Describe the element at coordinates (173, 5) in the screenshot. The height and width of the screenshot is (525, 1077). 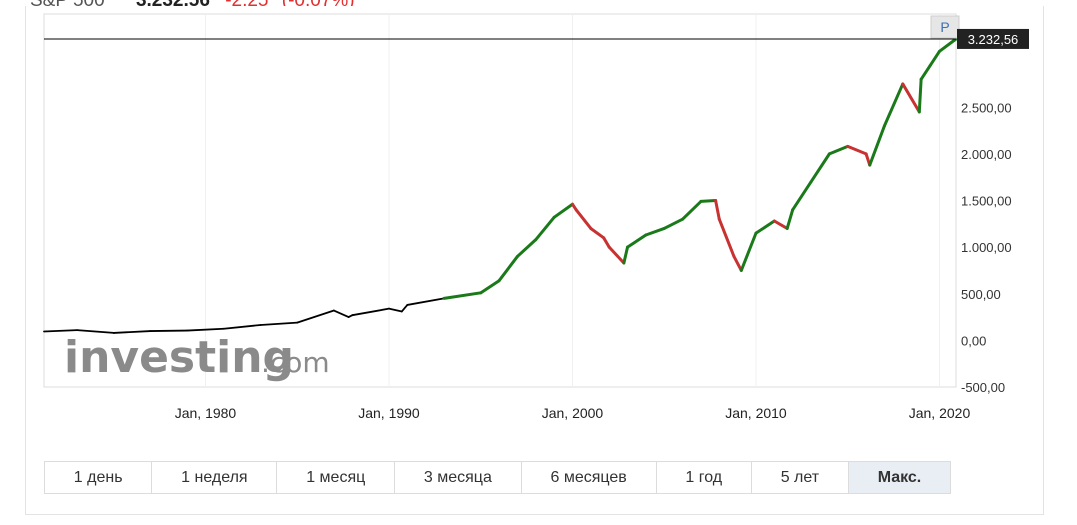
I see `last-price: 3.232,56` at that location.